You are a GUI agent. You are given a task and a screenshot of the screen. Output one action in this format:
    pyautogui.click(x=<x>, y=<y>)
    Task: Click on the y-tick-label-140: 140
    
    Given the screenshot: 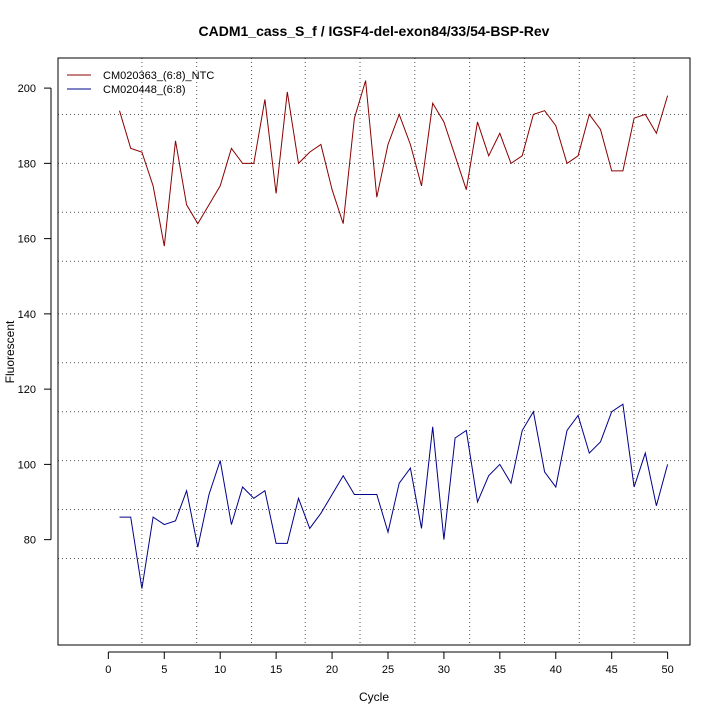 What is the action you would take?
    pyautogui.click(x=27, y=315)
    